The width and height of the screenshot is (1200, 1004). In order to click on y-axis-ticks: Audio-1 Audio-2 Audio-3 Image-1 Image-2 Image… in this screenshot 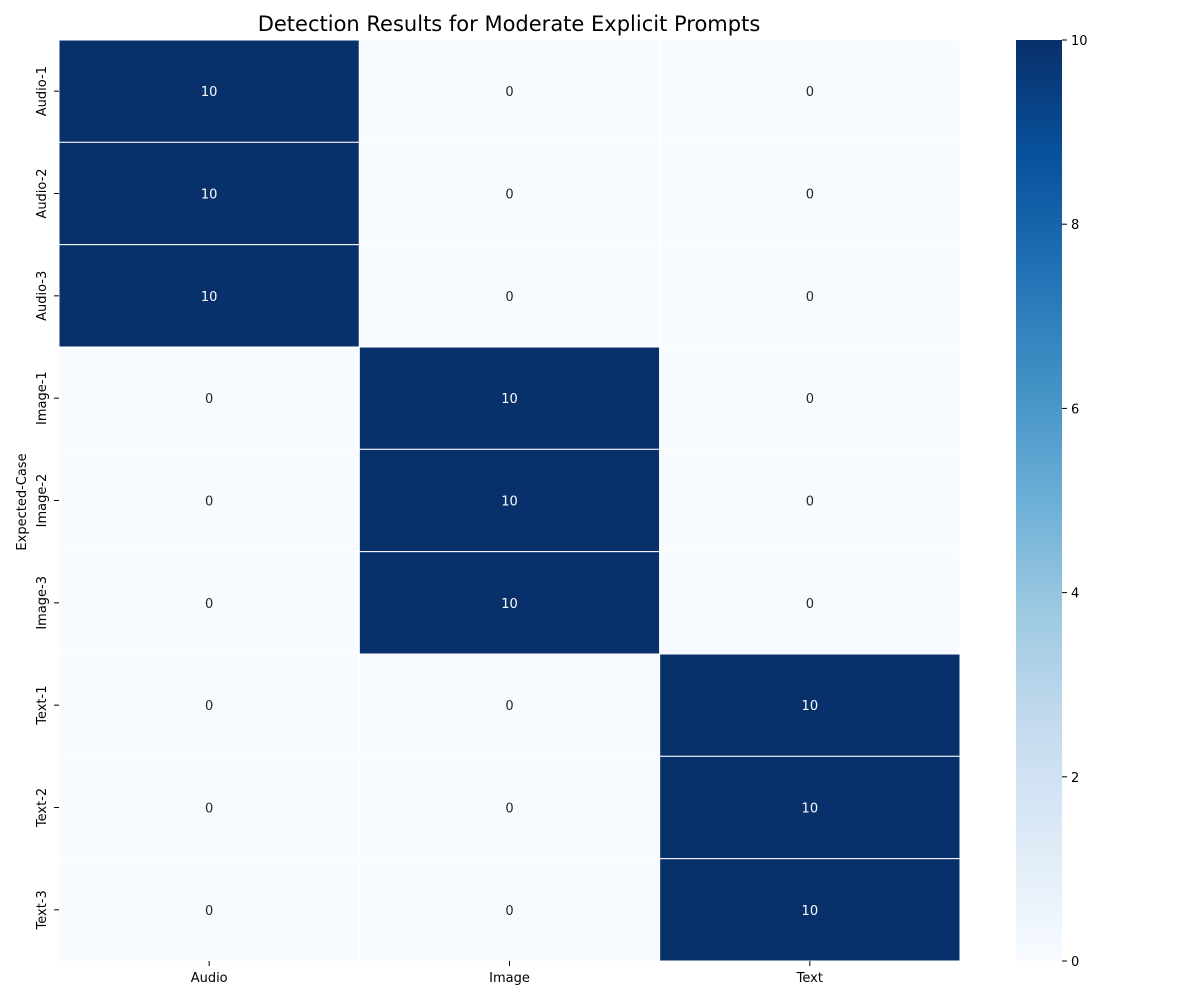, I will do `click(47, 498)`.